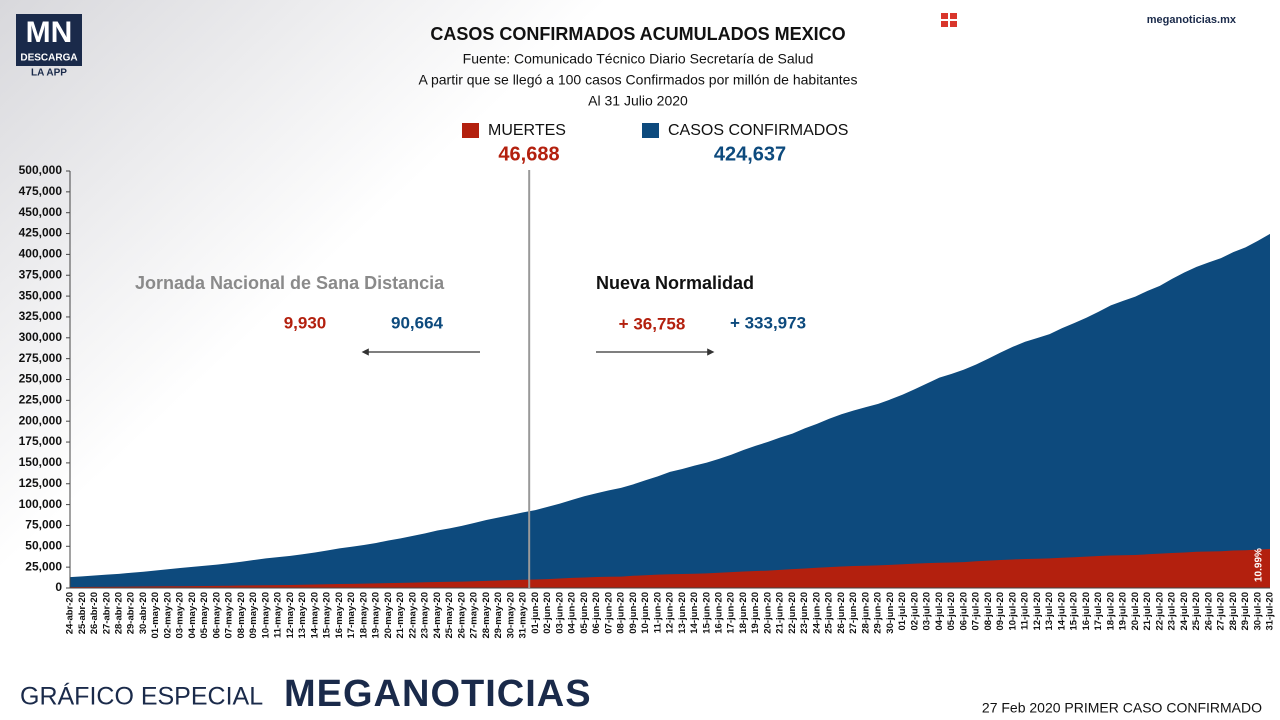 This screenshot has height=720, width=1280. I want to click on subtitle: Al 31 Julio 2020, so click(638, 101).